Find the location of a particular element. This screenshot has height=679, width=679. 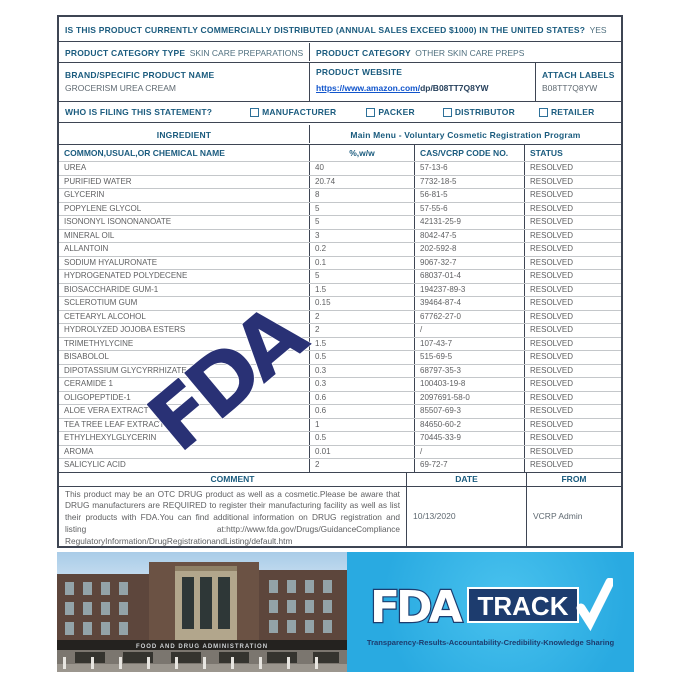

comment-from-cell: VCRP Admin is located at coordinates (573, 516).